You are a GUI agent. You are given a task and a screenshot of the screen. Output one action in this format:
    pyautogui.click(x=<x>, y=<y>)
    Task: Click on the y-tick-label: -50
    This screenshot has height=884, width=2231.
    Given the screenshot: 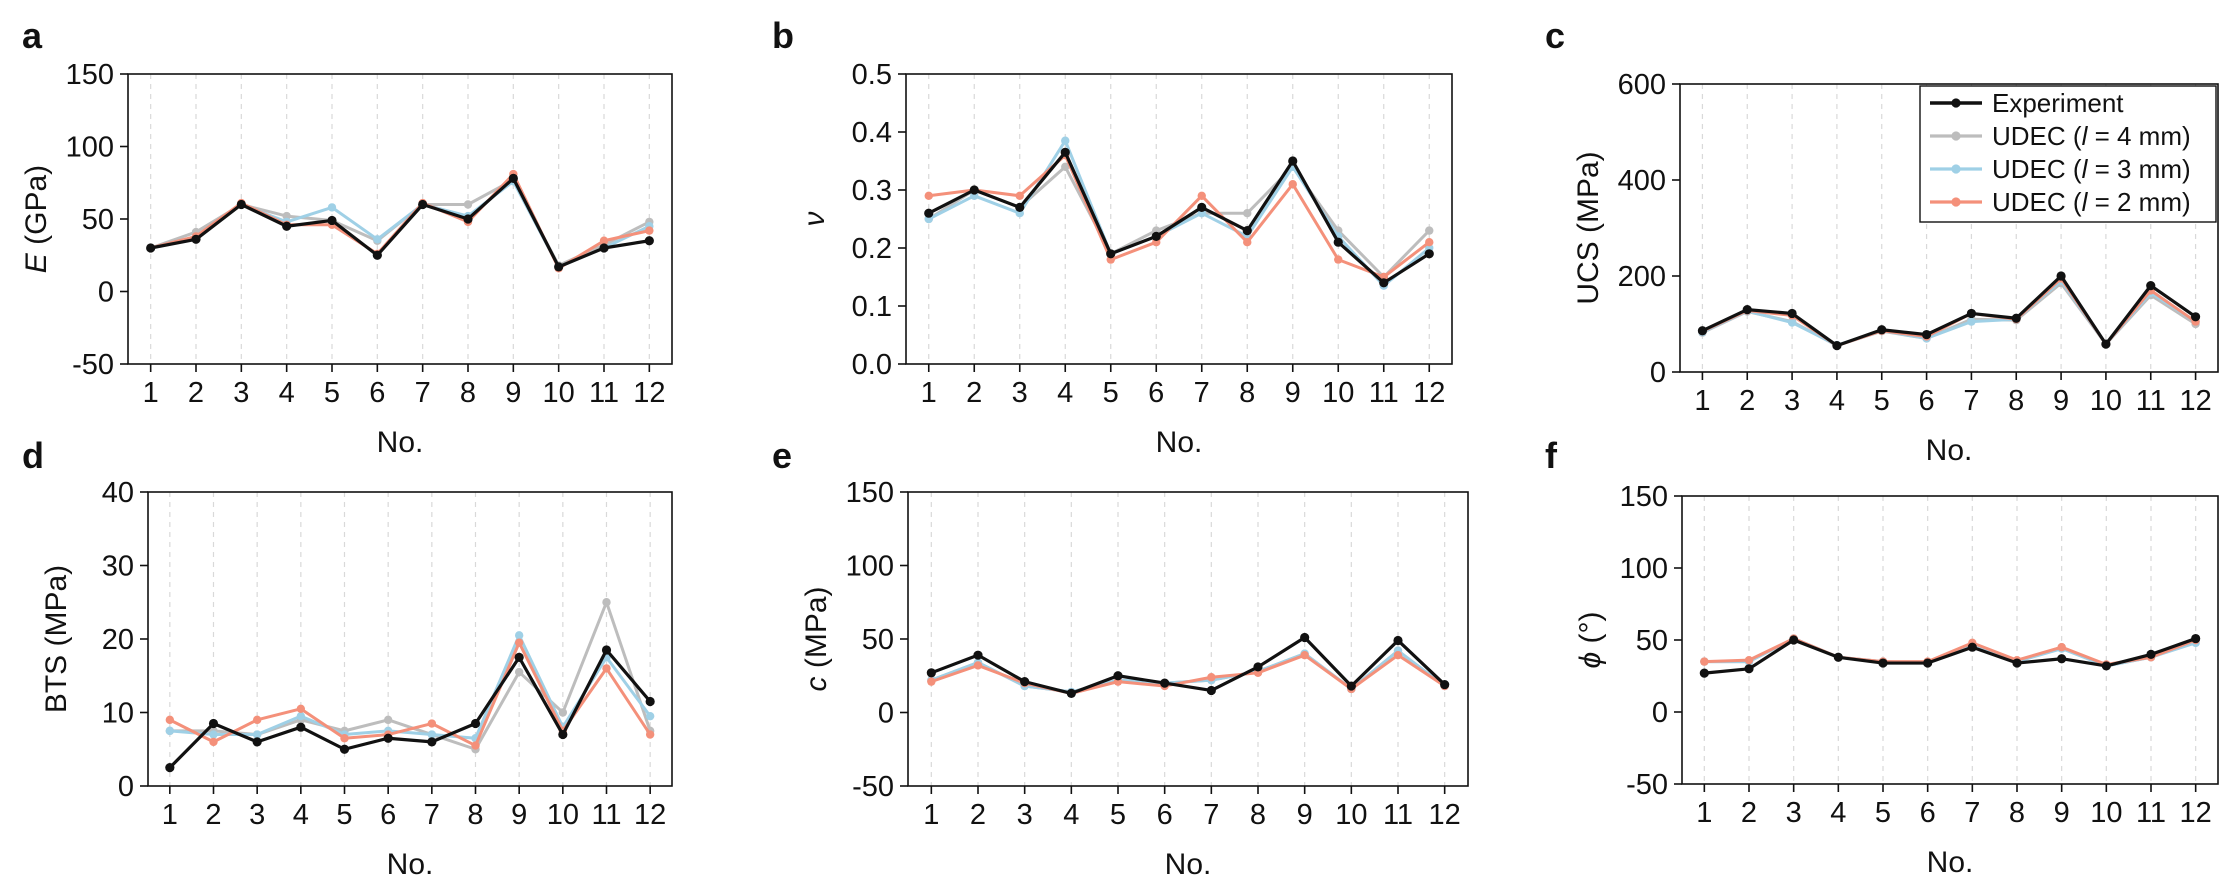 What is the action you would take?
    pyautogui.click(x=1647, y=785)
    